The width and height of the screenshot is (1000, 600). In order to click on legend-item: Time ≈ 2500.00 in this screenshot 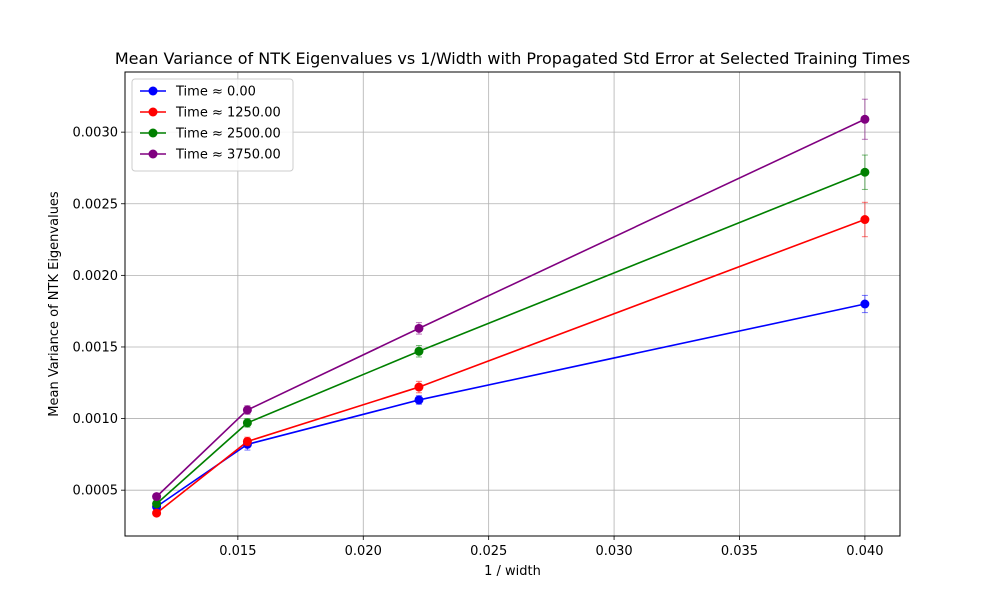, I will do `click(210, 134)`.